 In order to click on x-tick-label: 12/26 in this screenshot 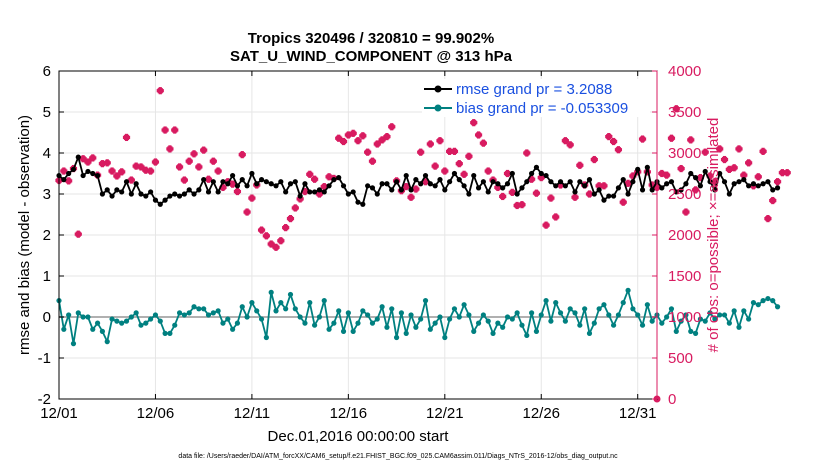, I will do `click(541, 413)`.